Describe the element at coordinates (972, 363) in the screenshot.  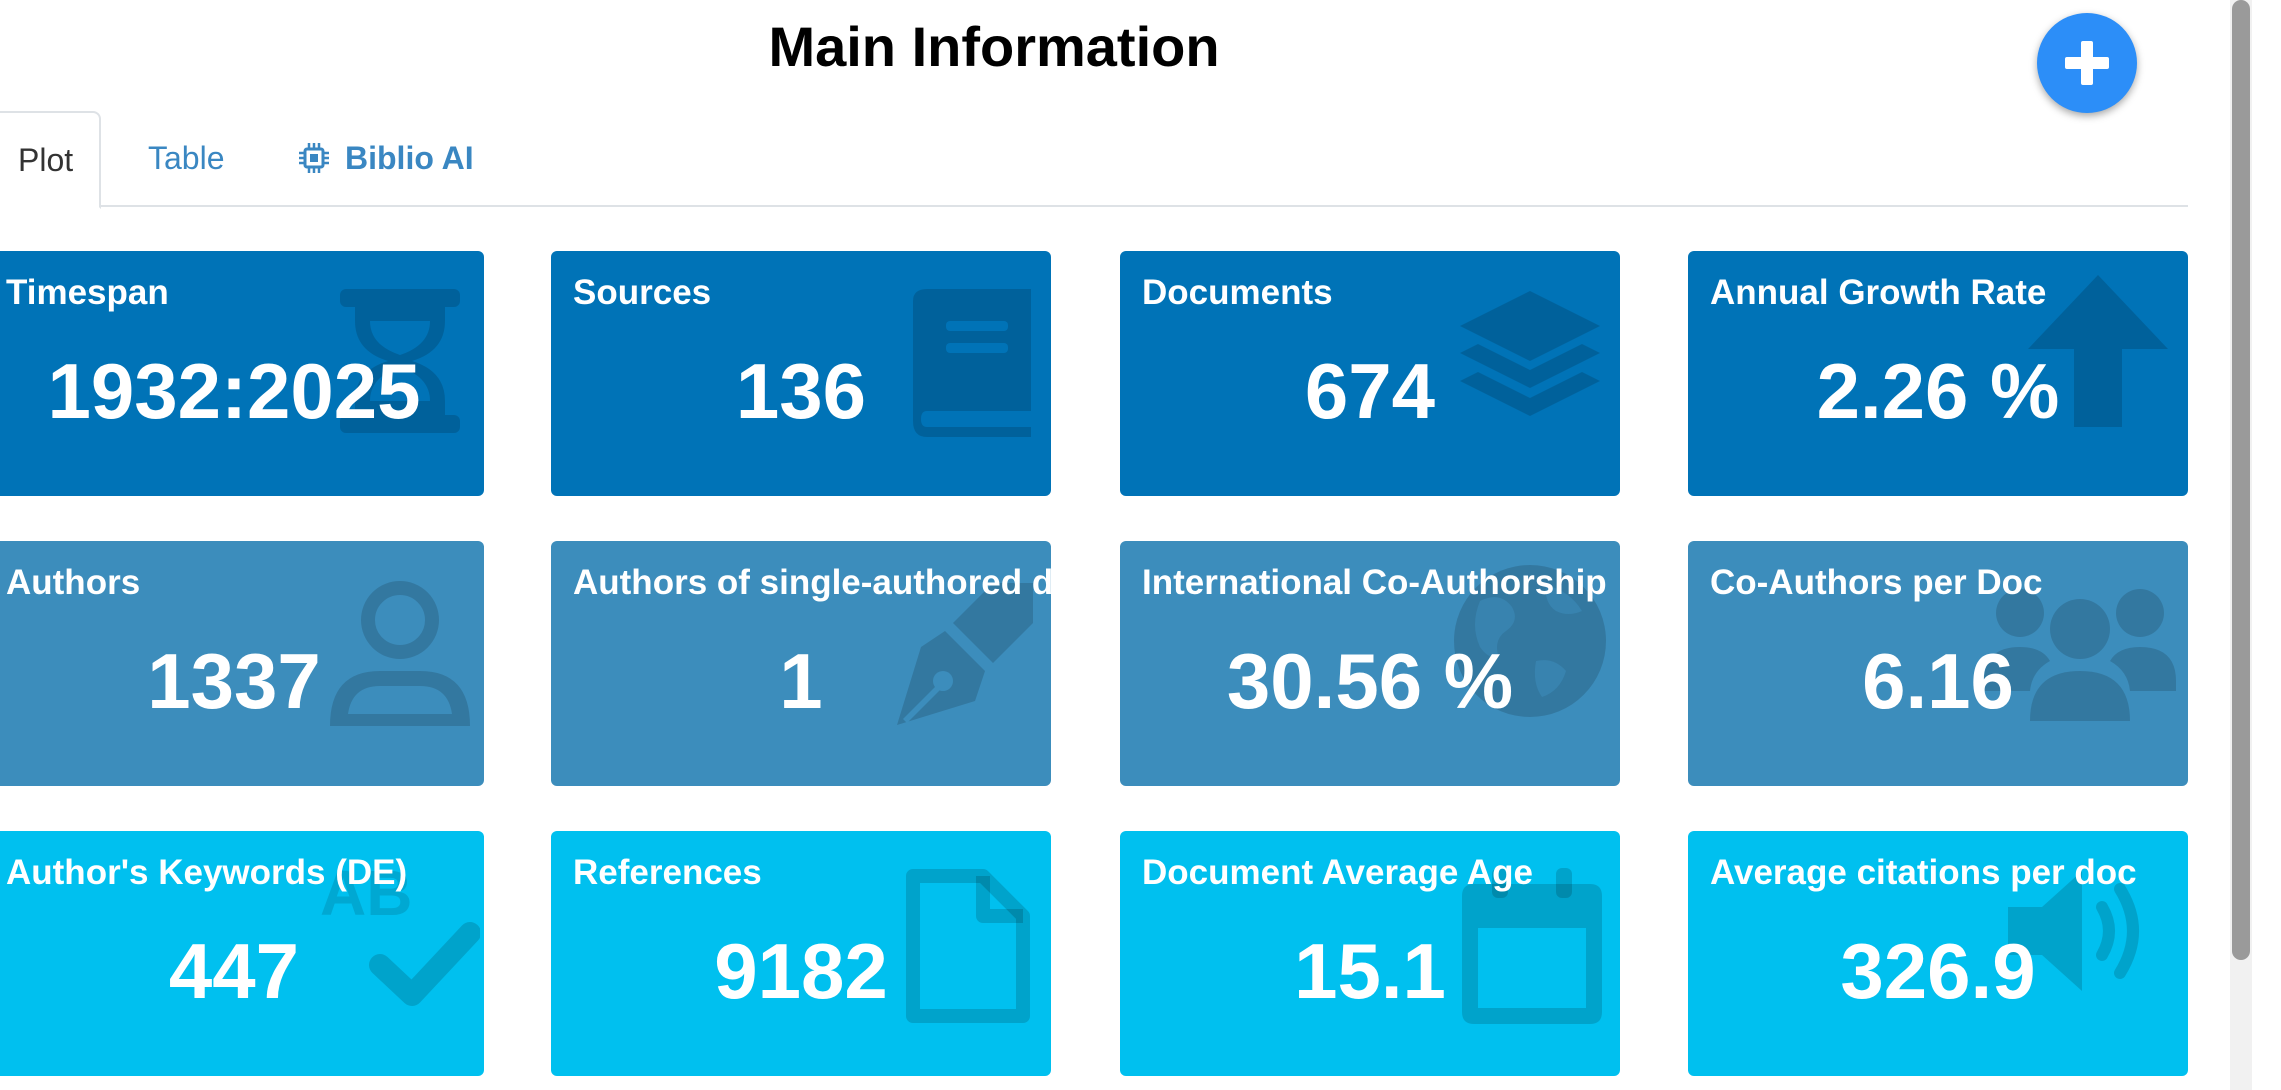
I see `book-icon` at that location.